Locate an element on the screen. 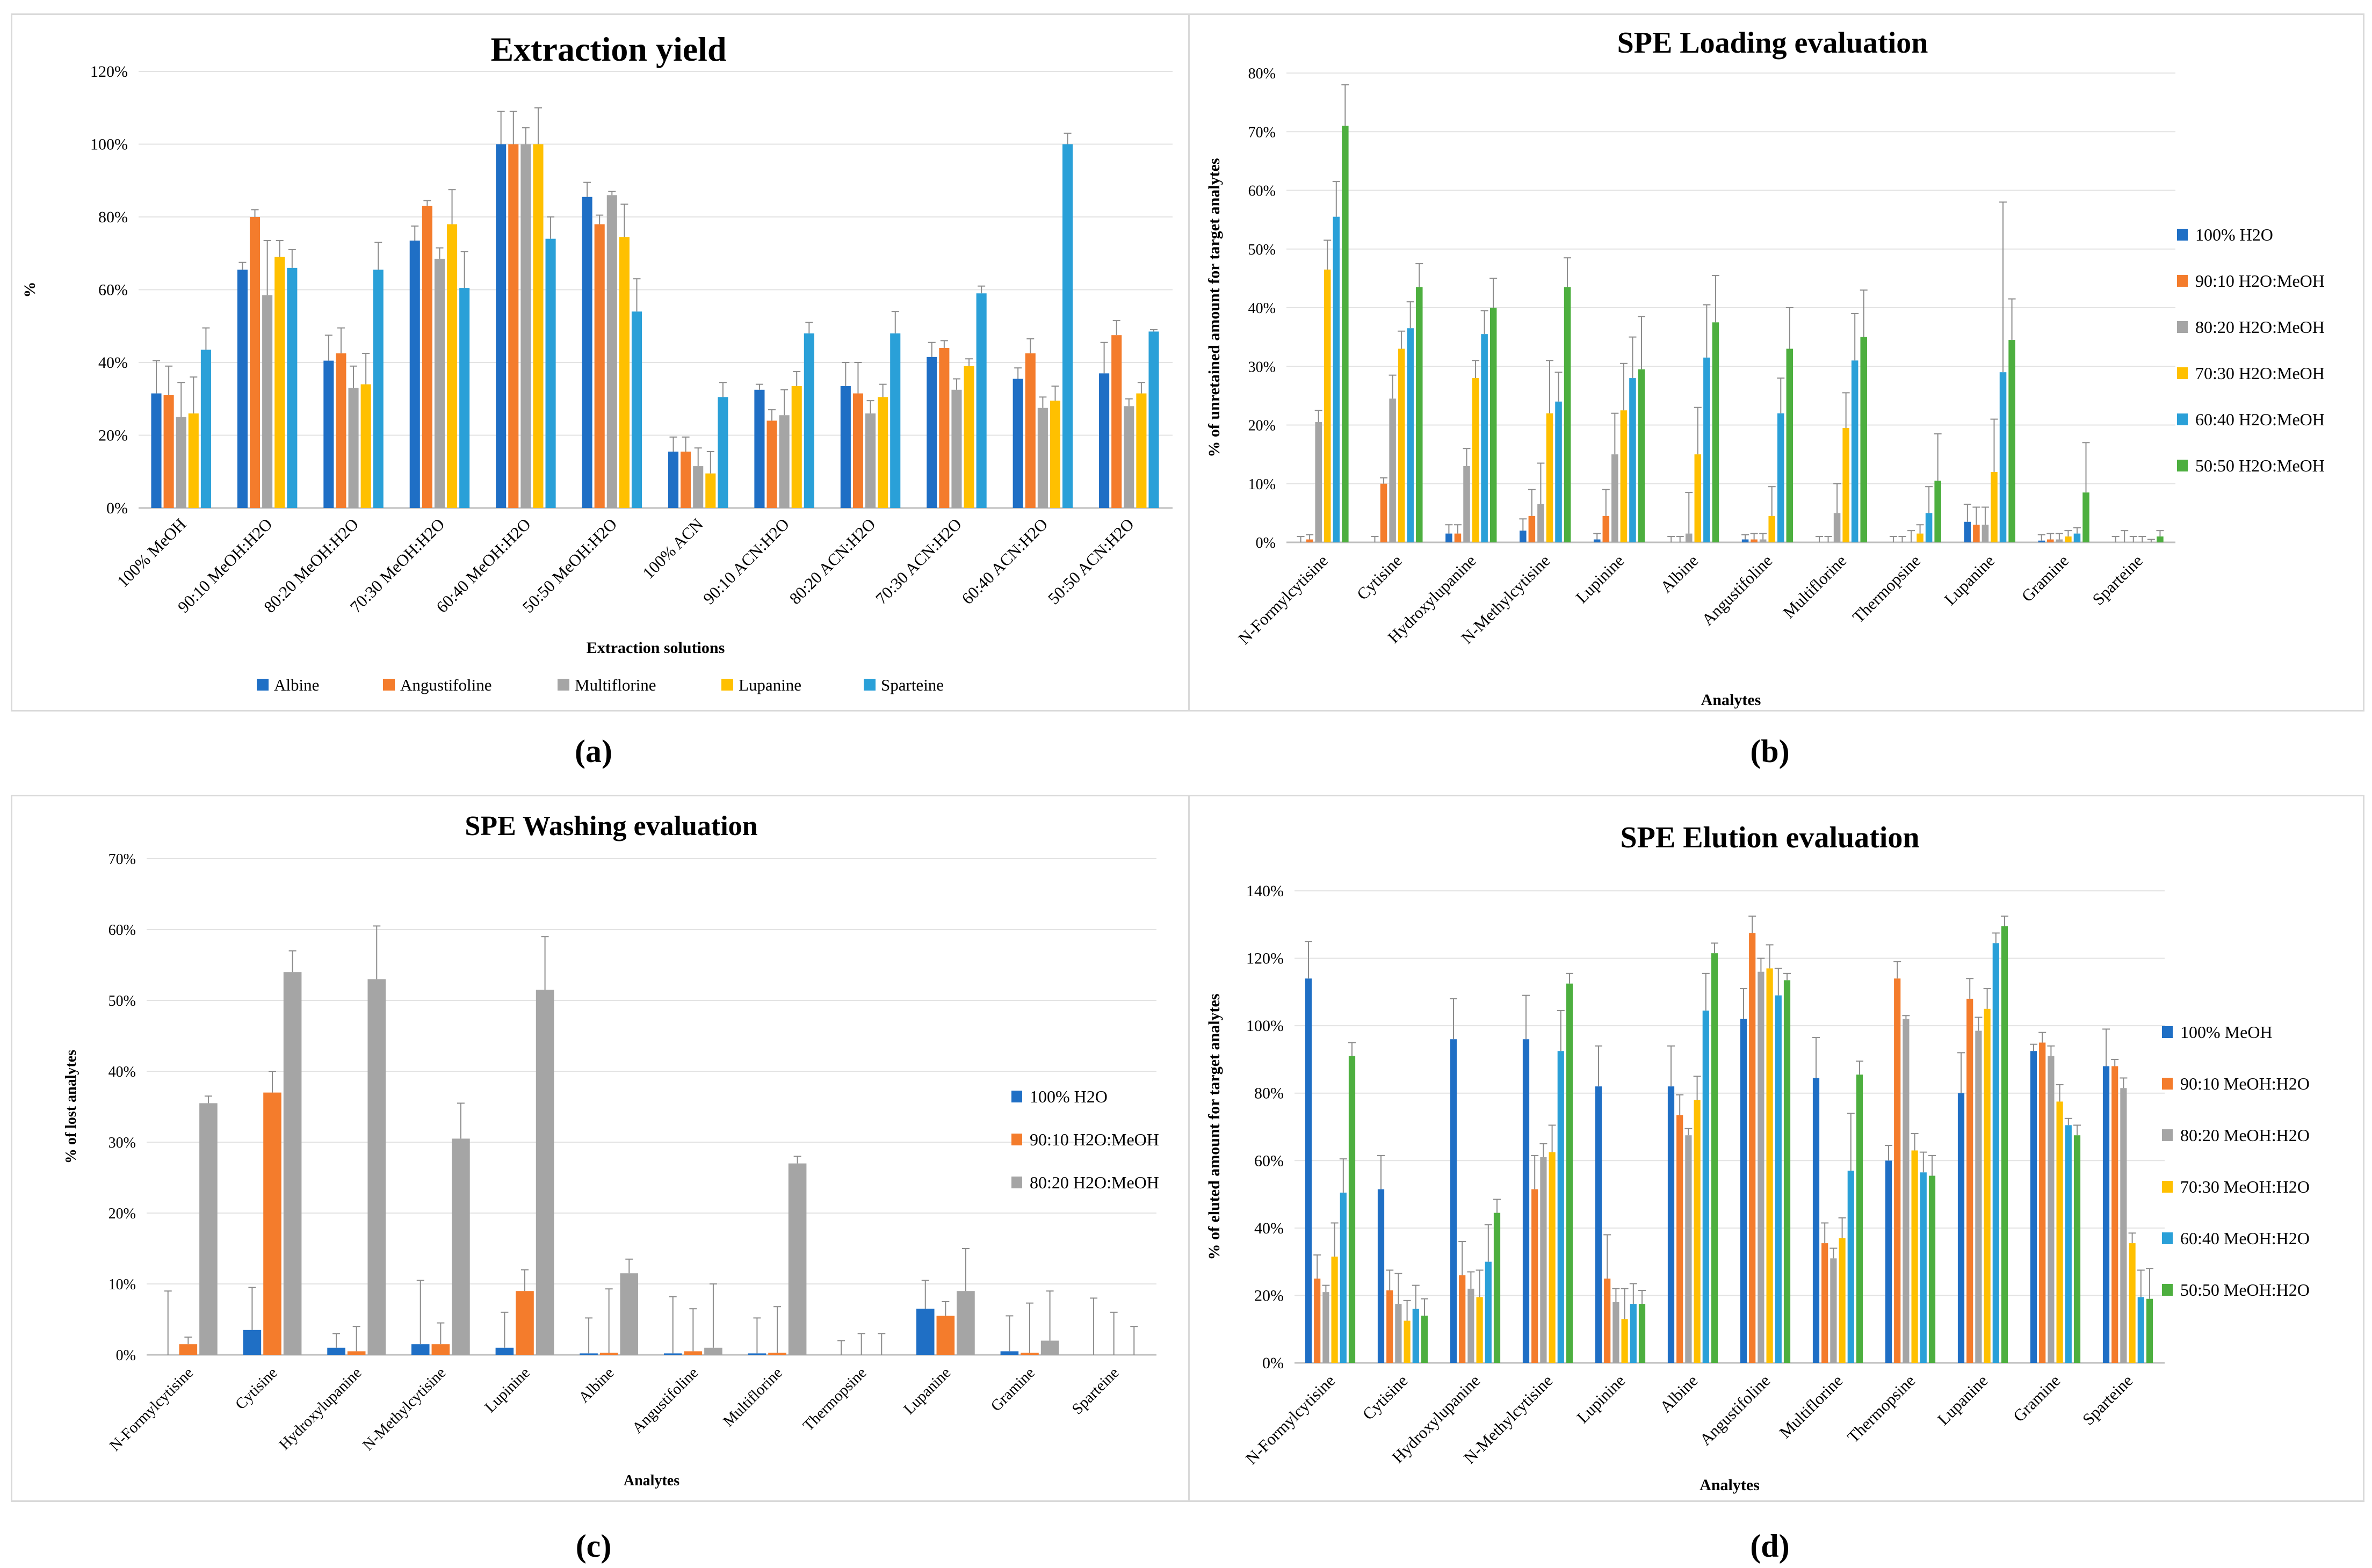 The height and width of the screenshot is (1568, 2372). x-tick-label: Angustifoline is located at coordinates (1735, 1410).